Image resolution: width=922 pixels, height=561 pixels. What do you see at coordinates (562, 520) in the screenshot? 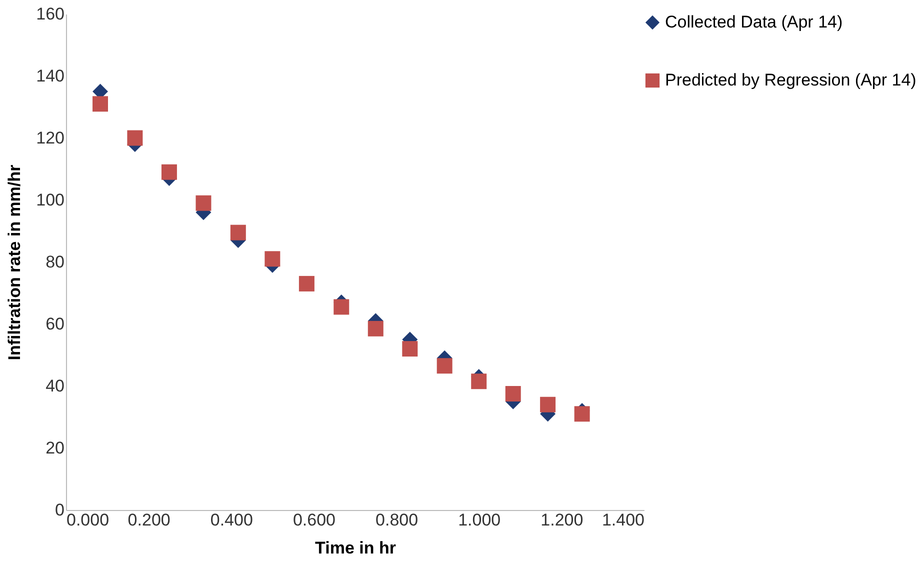
I see `x-tick-label: 1.200` at bounding box center [562, 520].